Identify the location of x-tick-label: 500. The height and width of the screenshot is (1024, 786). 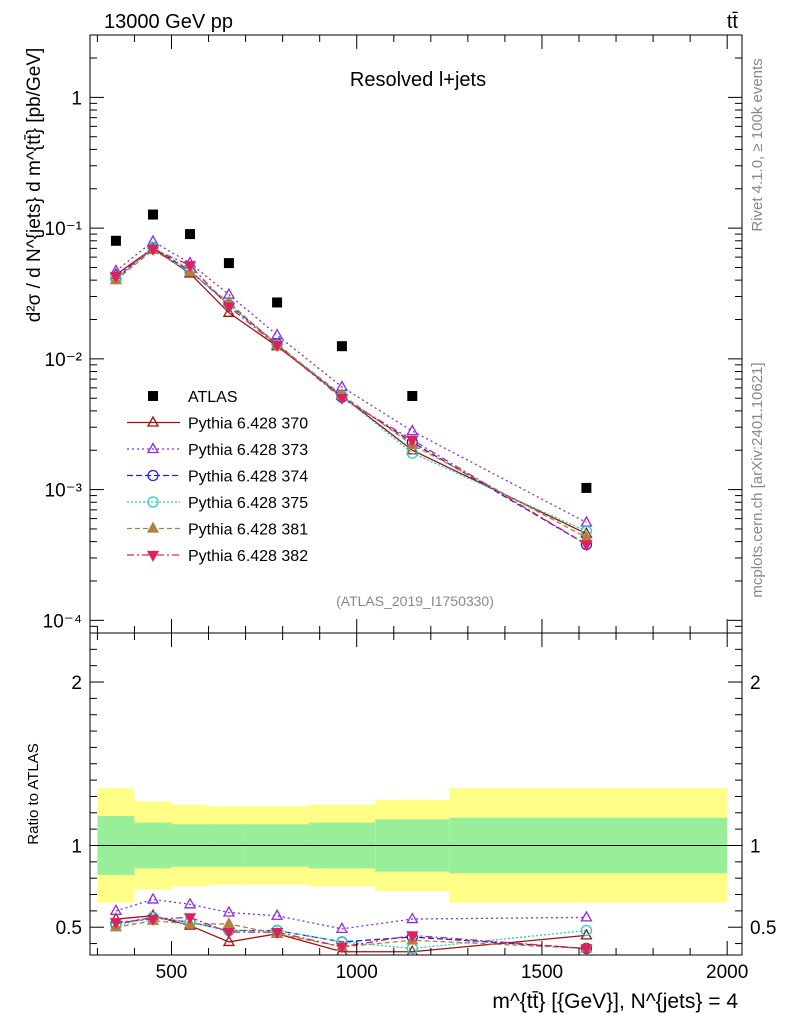
(172, 972).